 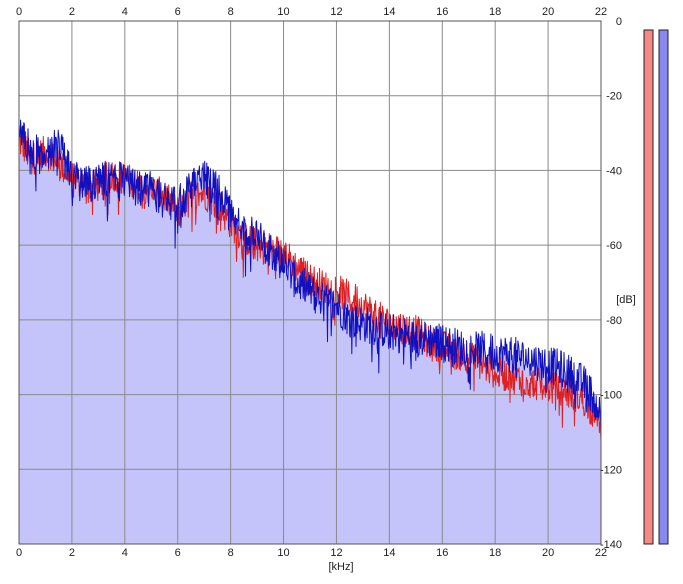 What do you see at coordinates (19, 553) in the screenshot?
I see `x-tick-label-bottom: 0` at bounding box center [19, 553].